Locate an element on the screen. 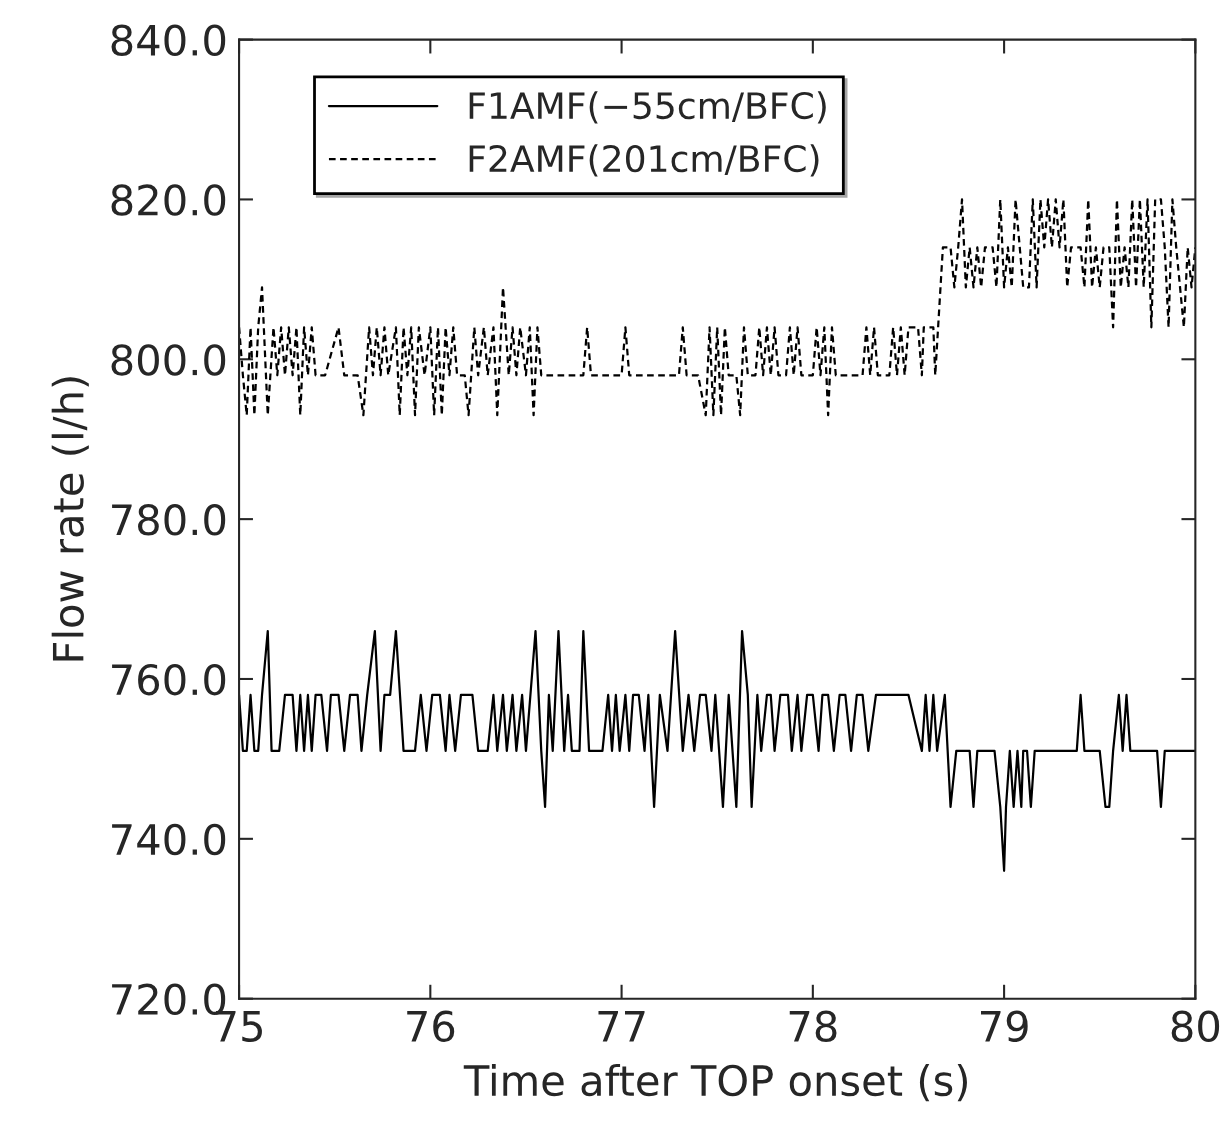 Image resolution: width=1226 pixels, height=1131 pixels. y-axis-title: Flow rate (l/h) is located at coordinates (70, 519).